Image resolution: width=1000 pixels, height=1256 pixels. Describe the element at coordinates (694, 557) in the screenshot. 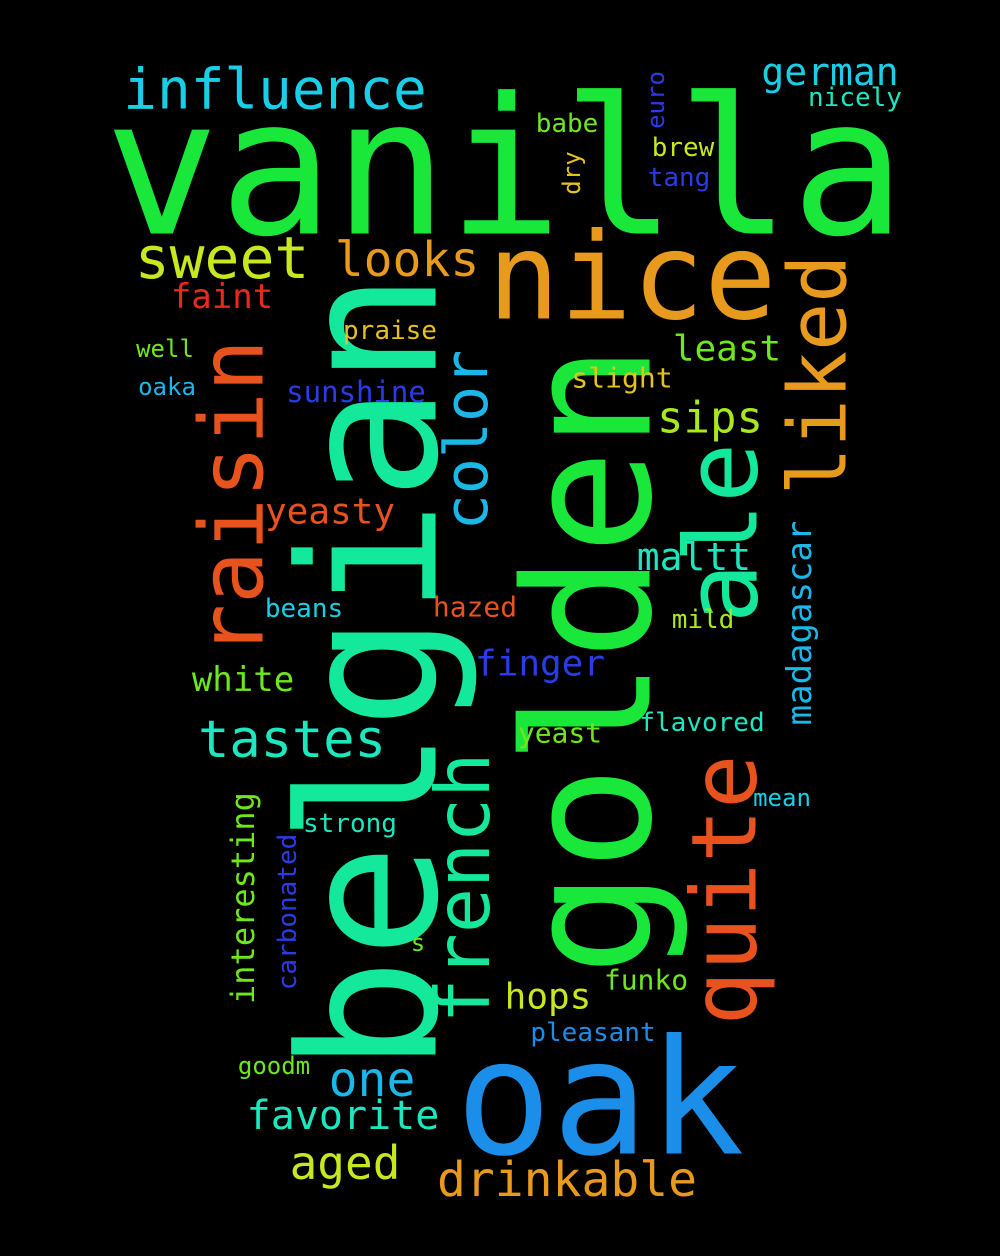

I see `word-maltt: maltt` at that location.